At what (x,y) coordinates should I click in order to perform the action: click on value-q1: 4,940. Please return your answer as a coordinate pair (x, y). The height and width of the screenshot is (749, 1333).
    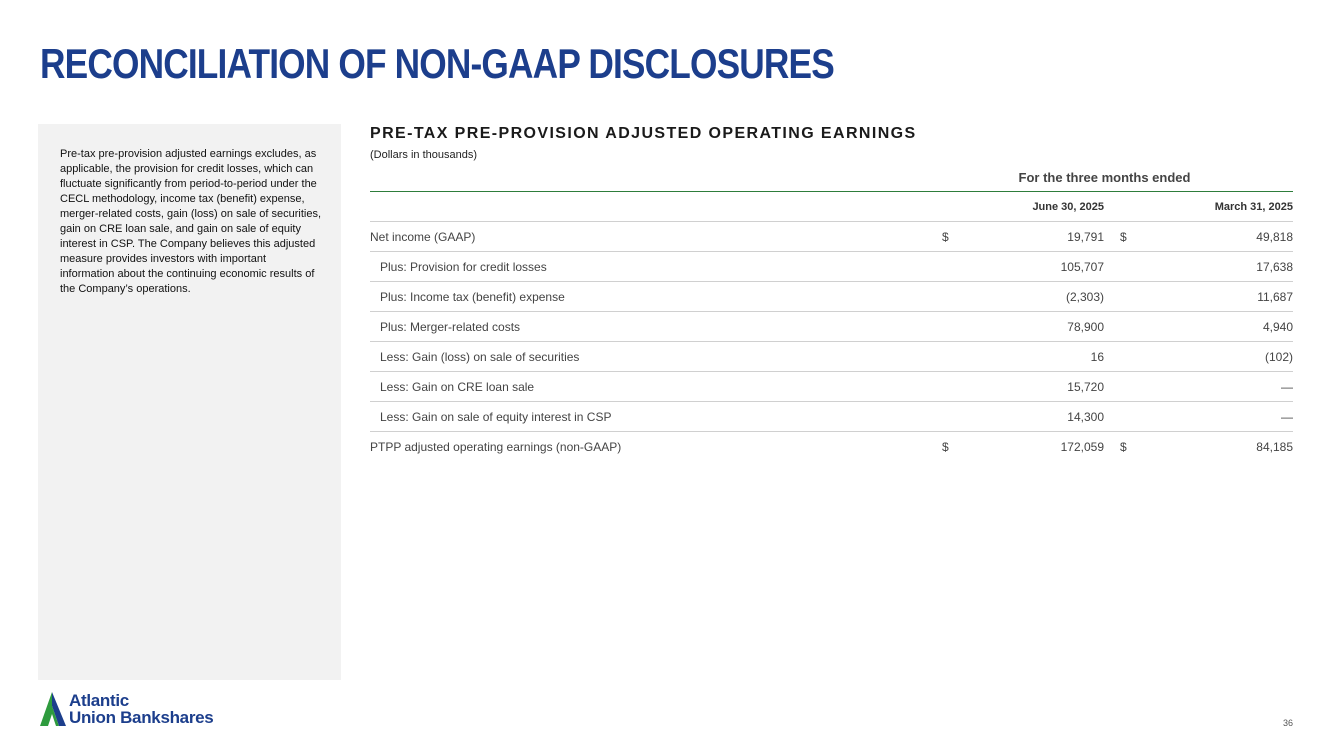
    Looking at the image, I should click on (1226, 326).